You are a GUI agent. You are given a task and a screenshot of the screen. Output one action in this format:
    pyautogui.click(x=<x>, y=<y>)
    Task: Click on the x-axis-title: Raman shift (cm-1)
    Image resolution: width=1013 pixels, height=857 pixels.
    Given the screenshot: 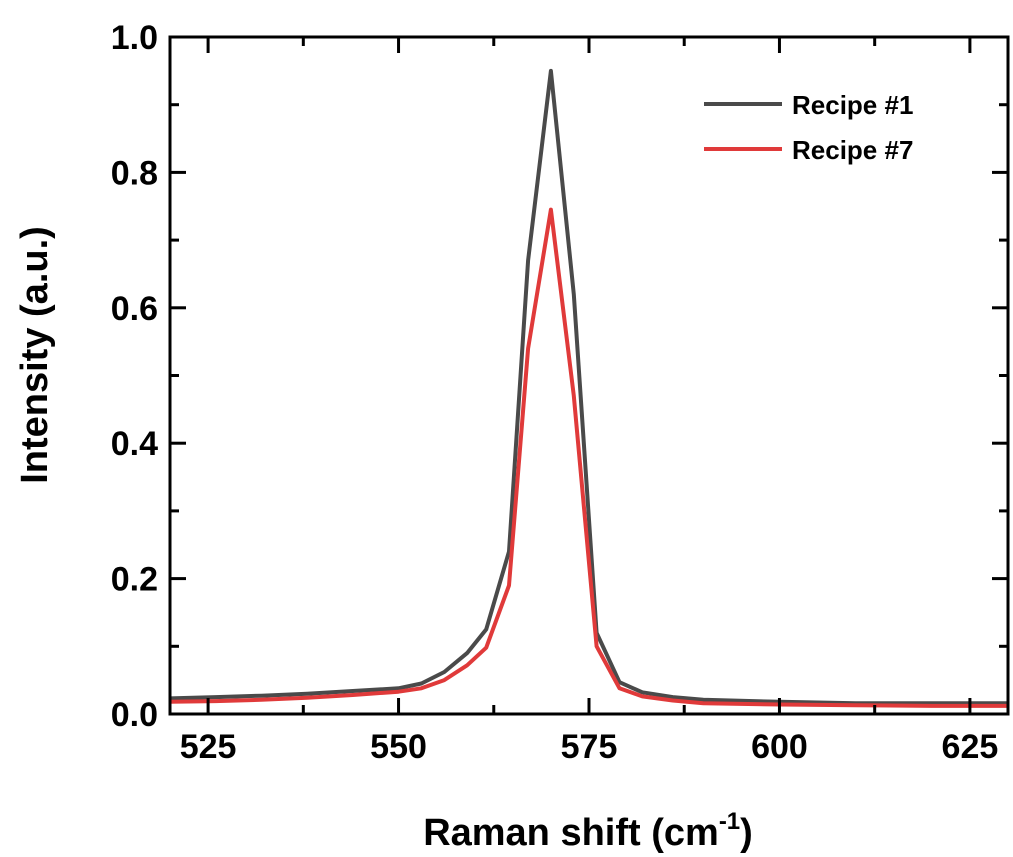 What is the action you would take?
    pyautogui.click(x=588, y=831)
    